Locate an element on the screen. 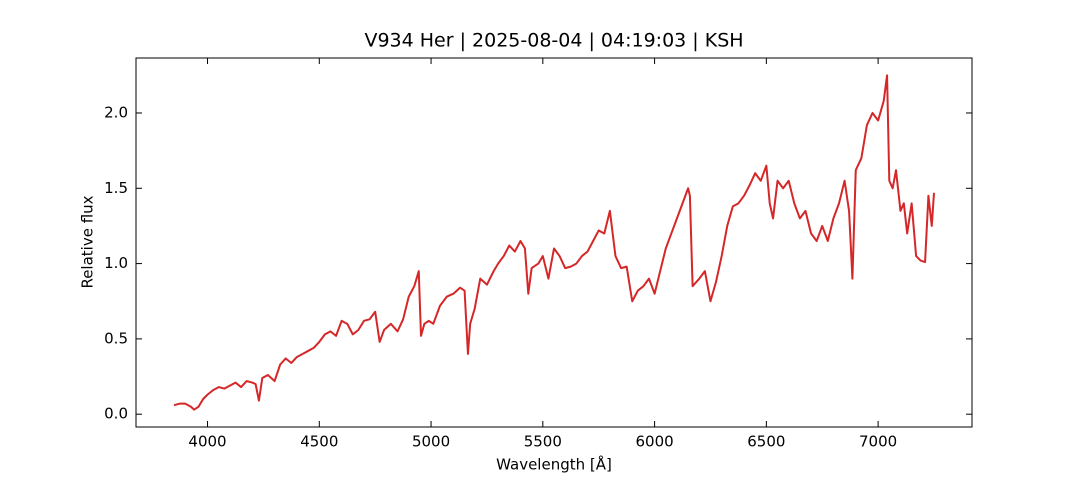  x-tick-label: 4000 is located at coordinates (207, 442).